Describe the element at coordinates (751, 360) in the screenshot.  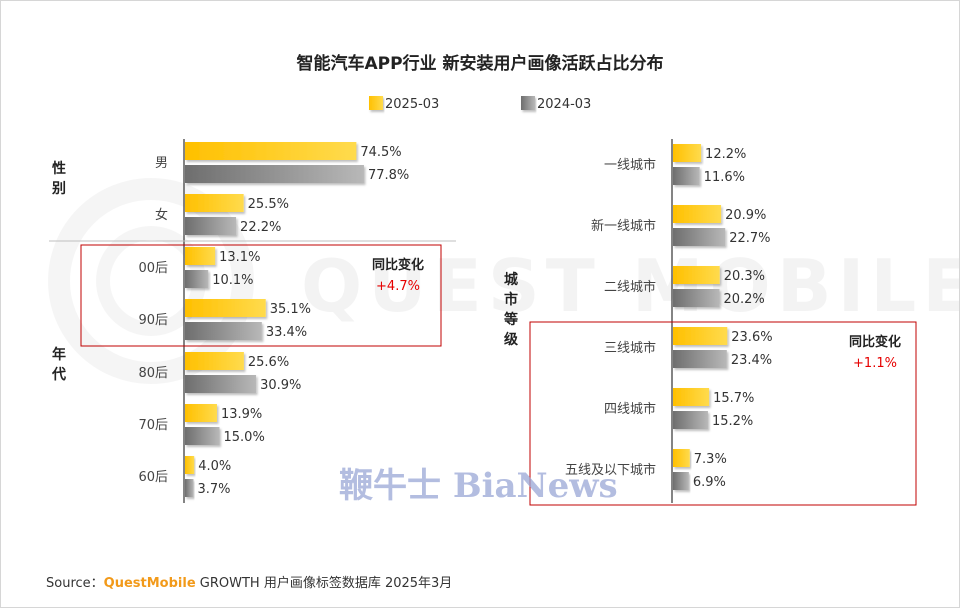
I see `data-label-2024-03: 23.4%` at that location.